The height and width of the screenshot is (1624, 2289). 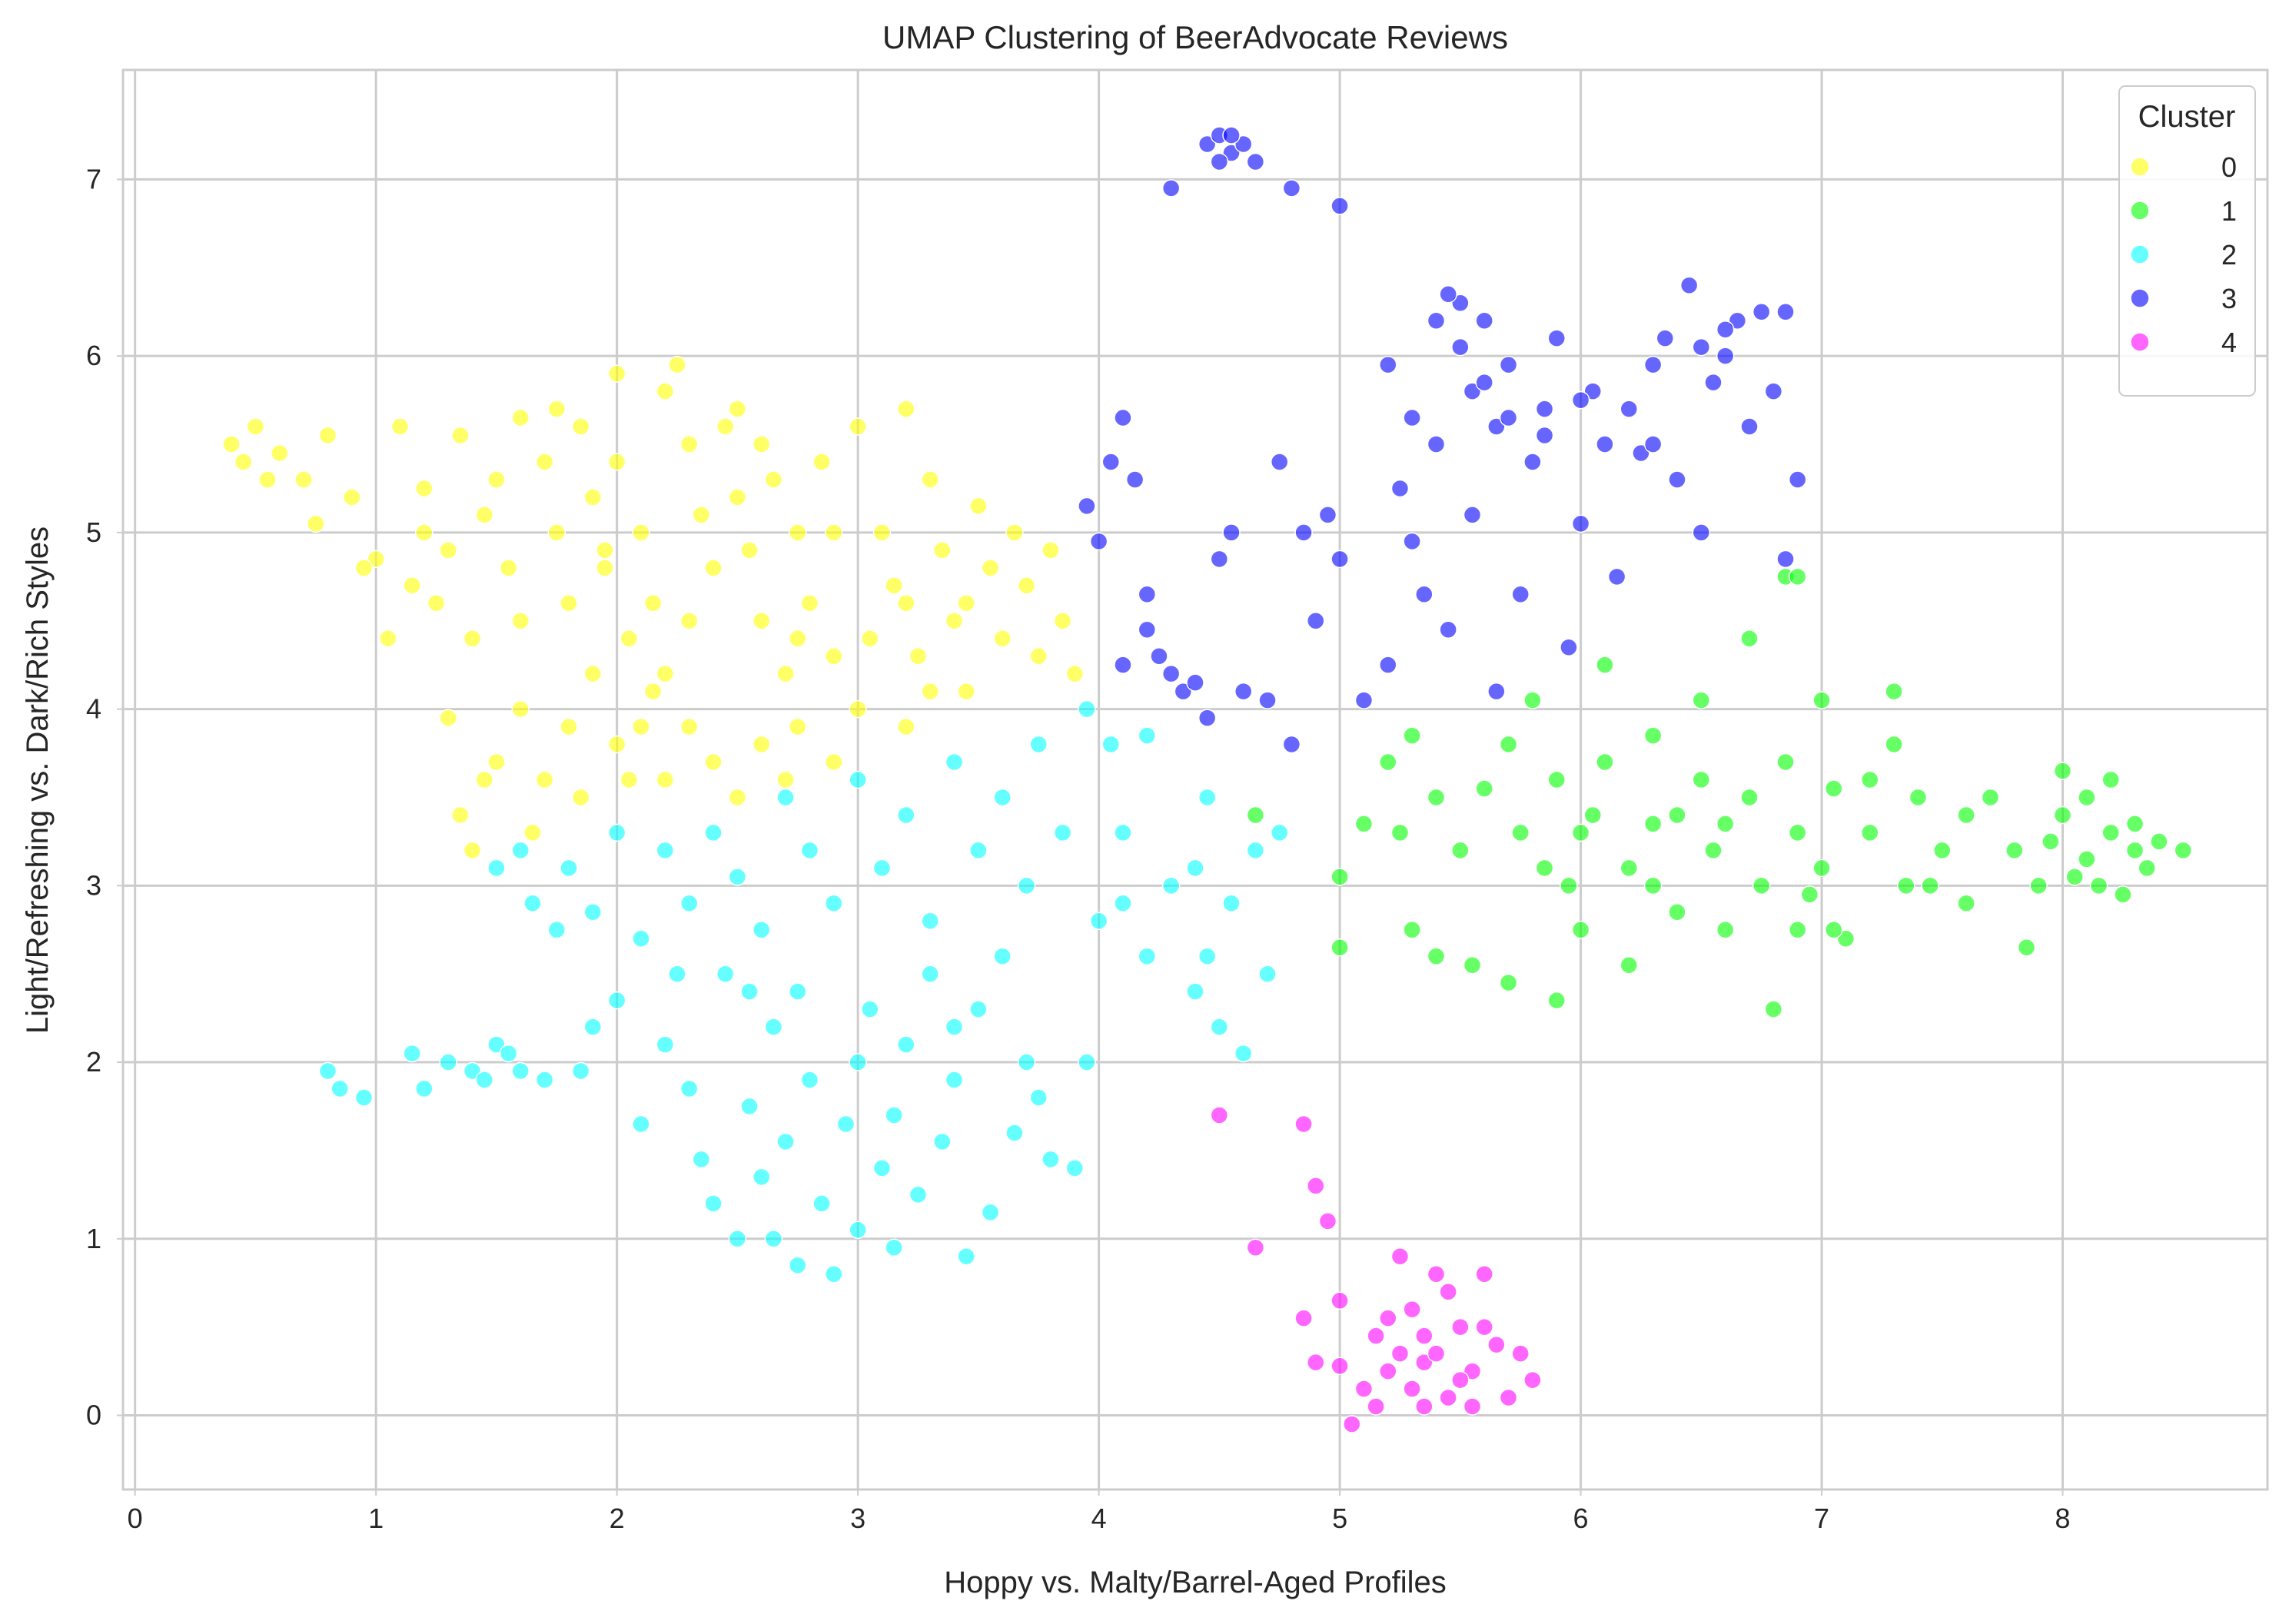 I want to click on x-tick-label: 5, so click(x=1339, y=1519).